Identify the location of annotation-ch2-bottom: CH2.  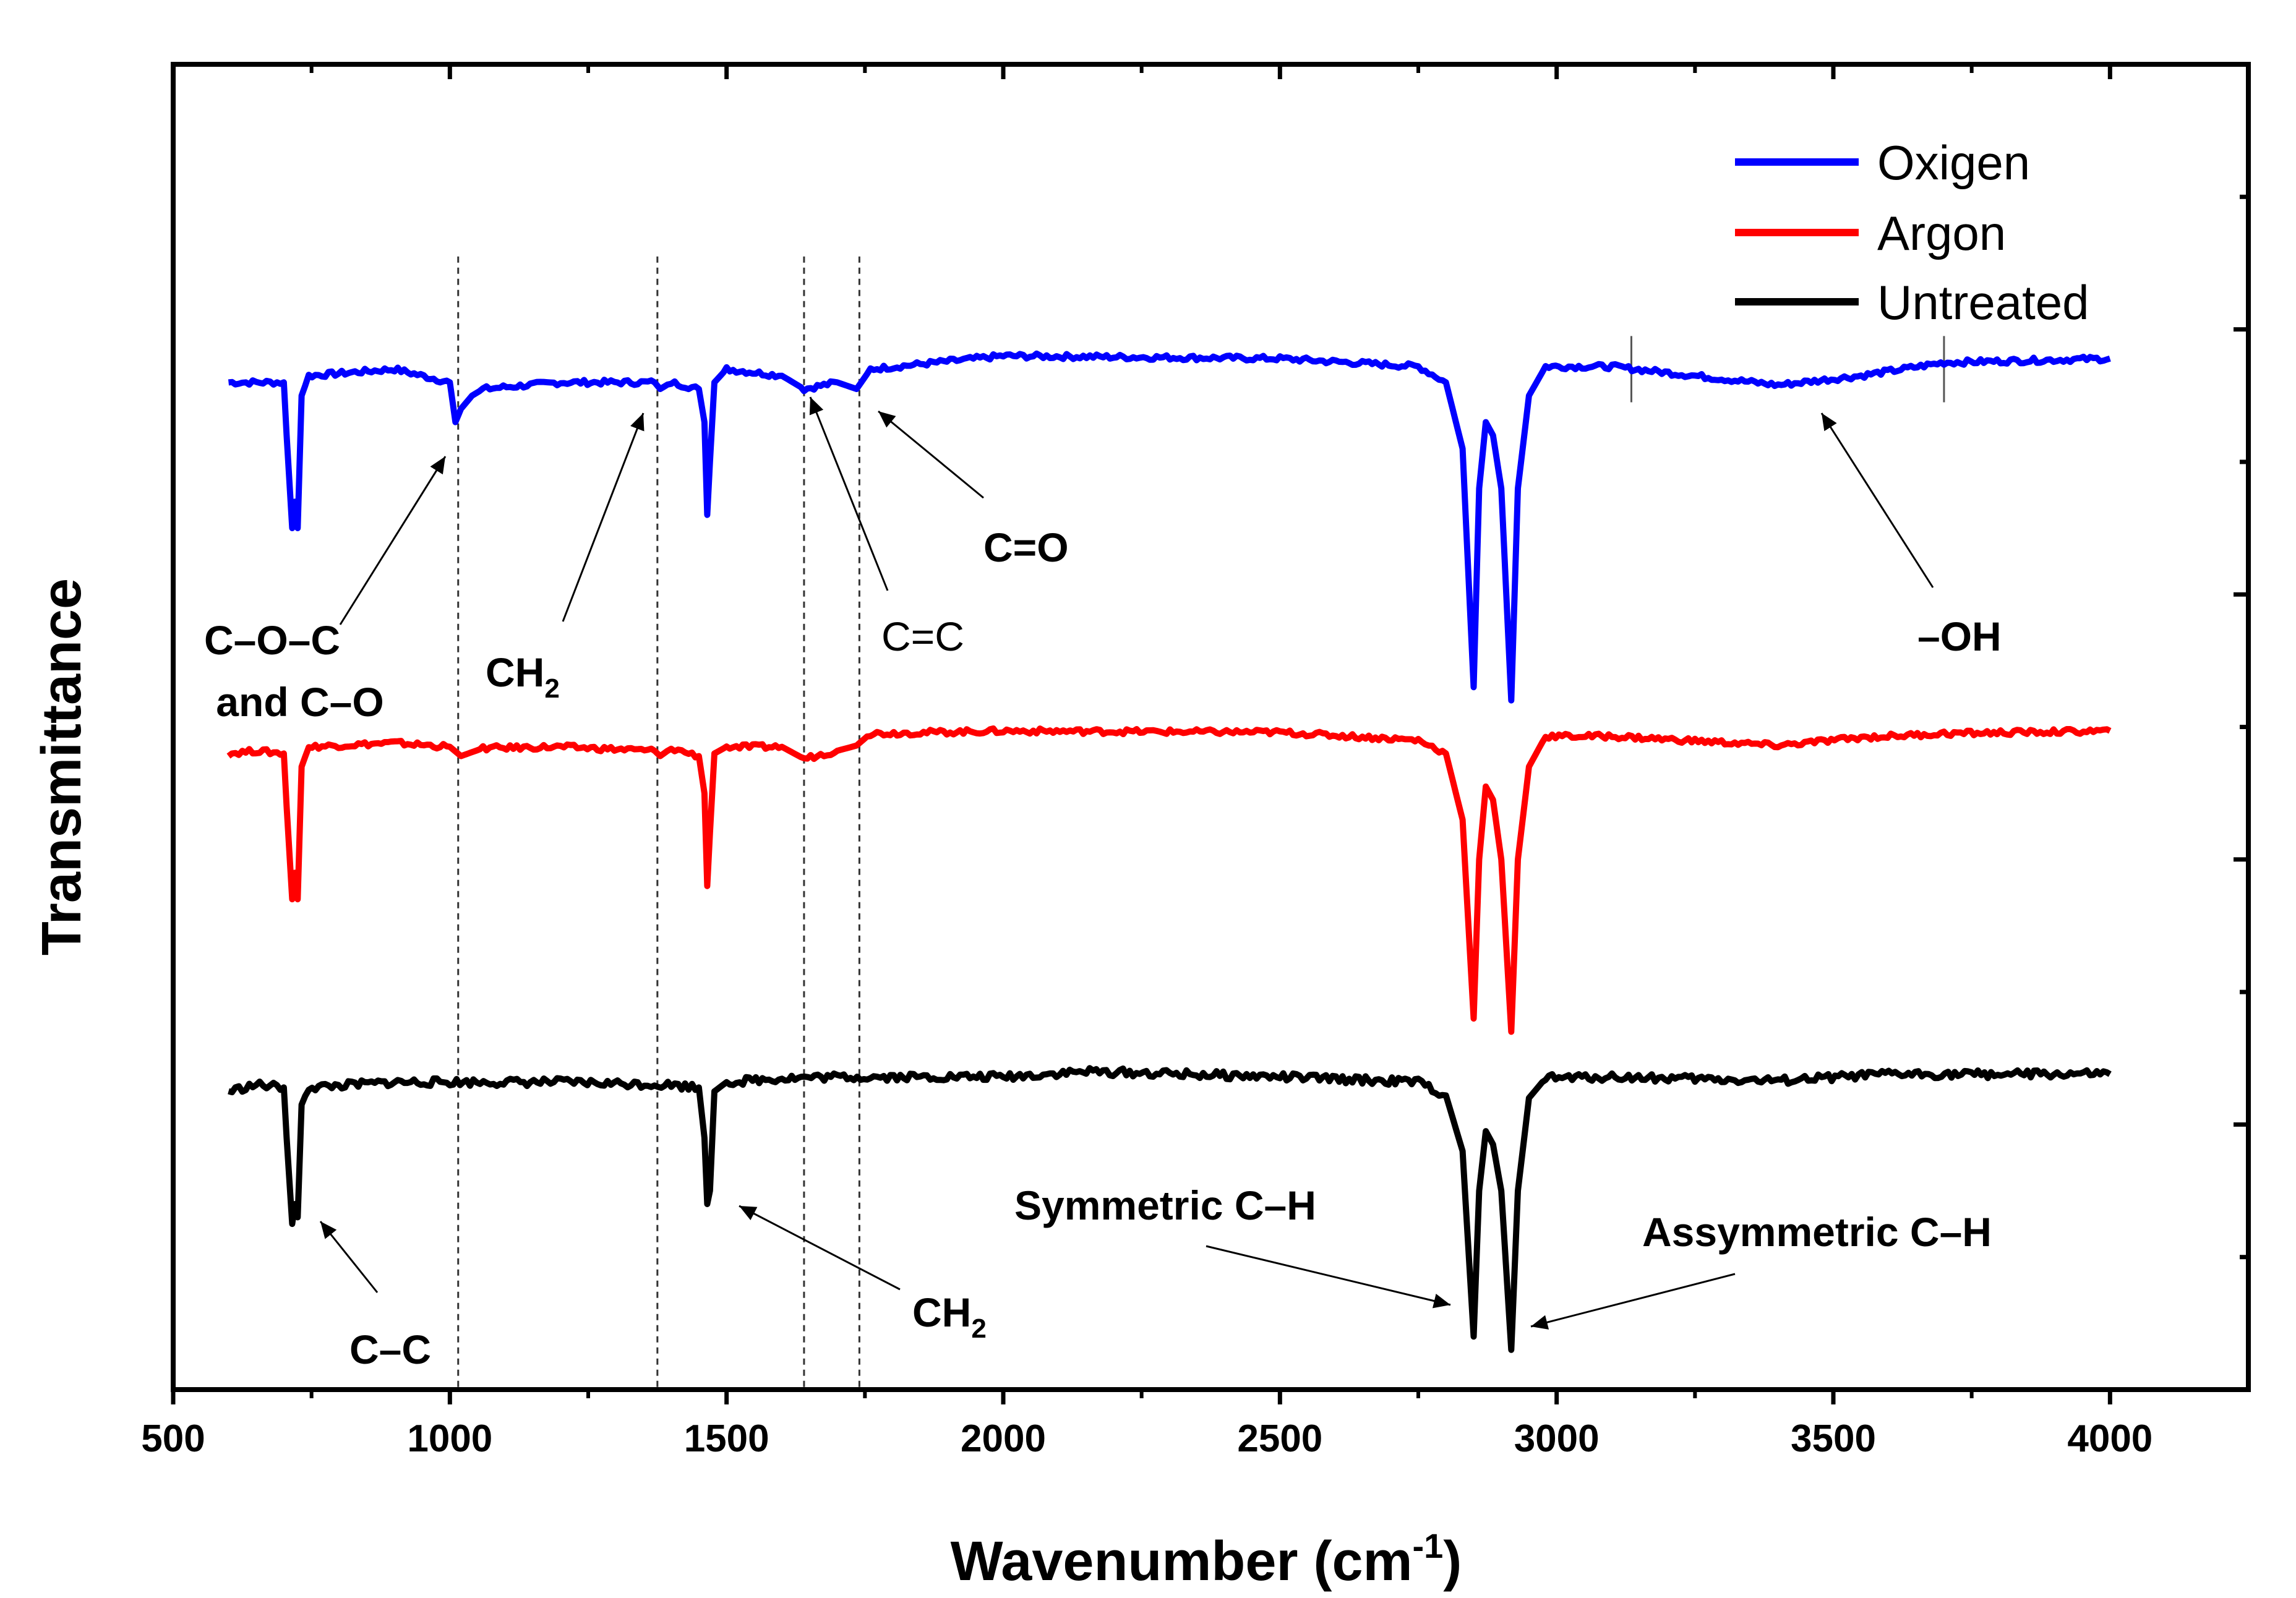
(949, 1316).